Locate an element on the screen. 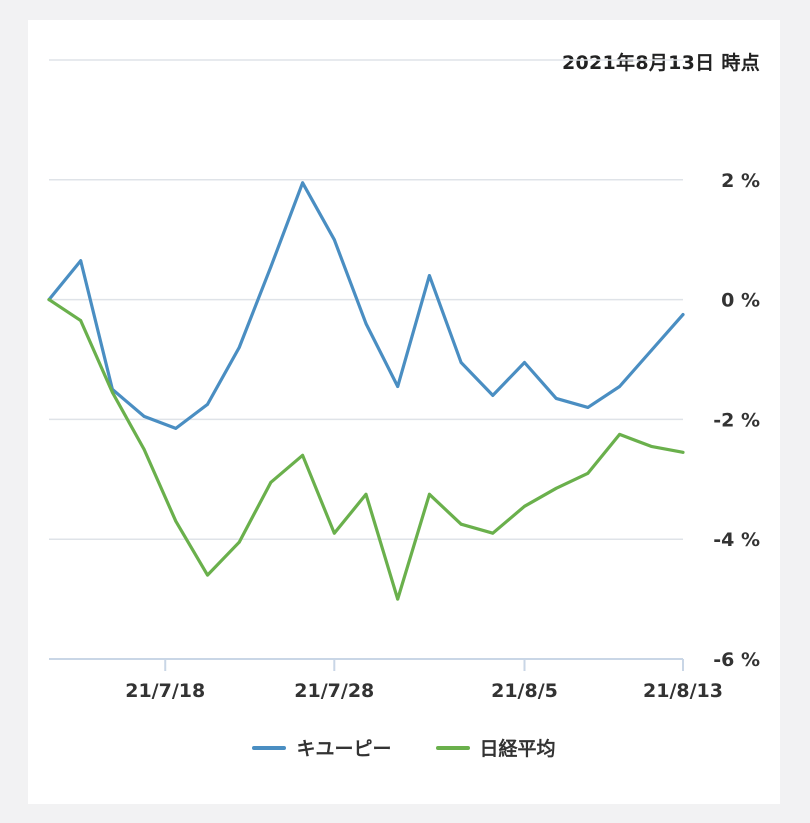  legend-swatch-kewpie is located at coordinates (269, 748).